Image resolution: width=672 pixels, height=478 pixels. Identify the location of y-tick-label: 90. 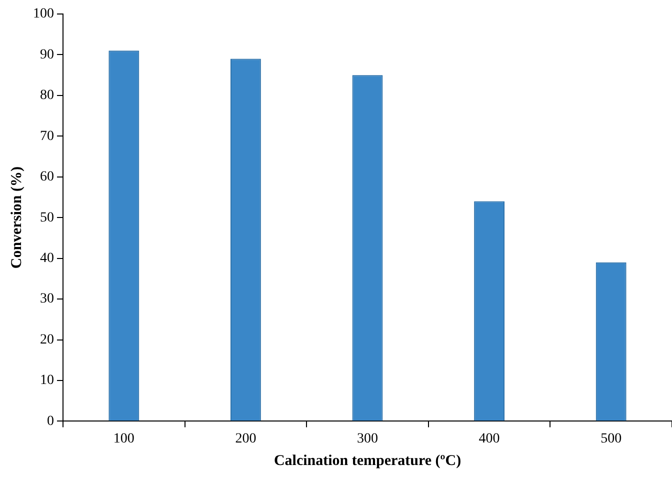
(47, 54).